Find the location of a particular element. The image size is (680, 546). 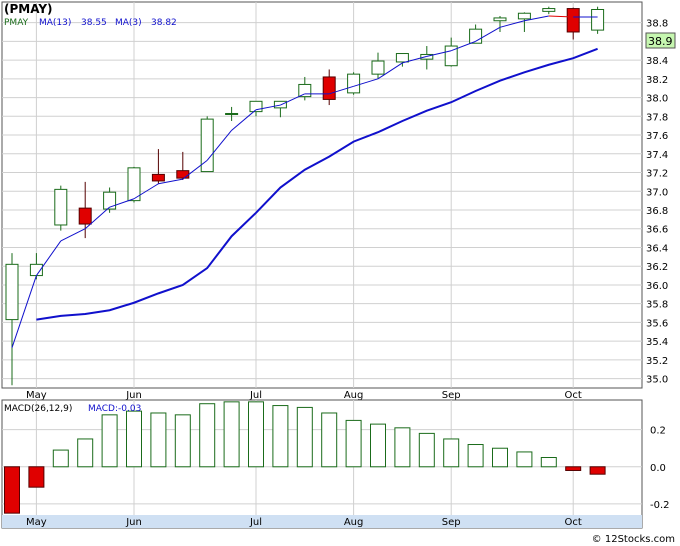

price-y-tick-label: 37.2 is located at coordinates (657, 174).